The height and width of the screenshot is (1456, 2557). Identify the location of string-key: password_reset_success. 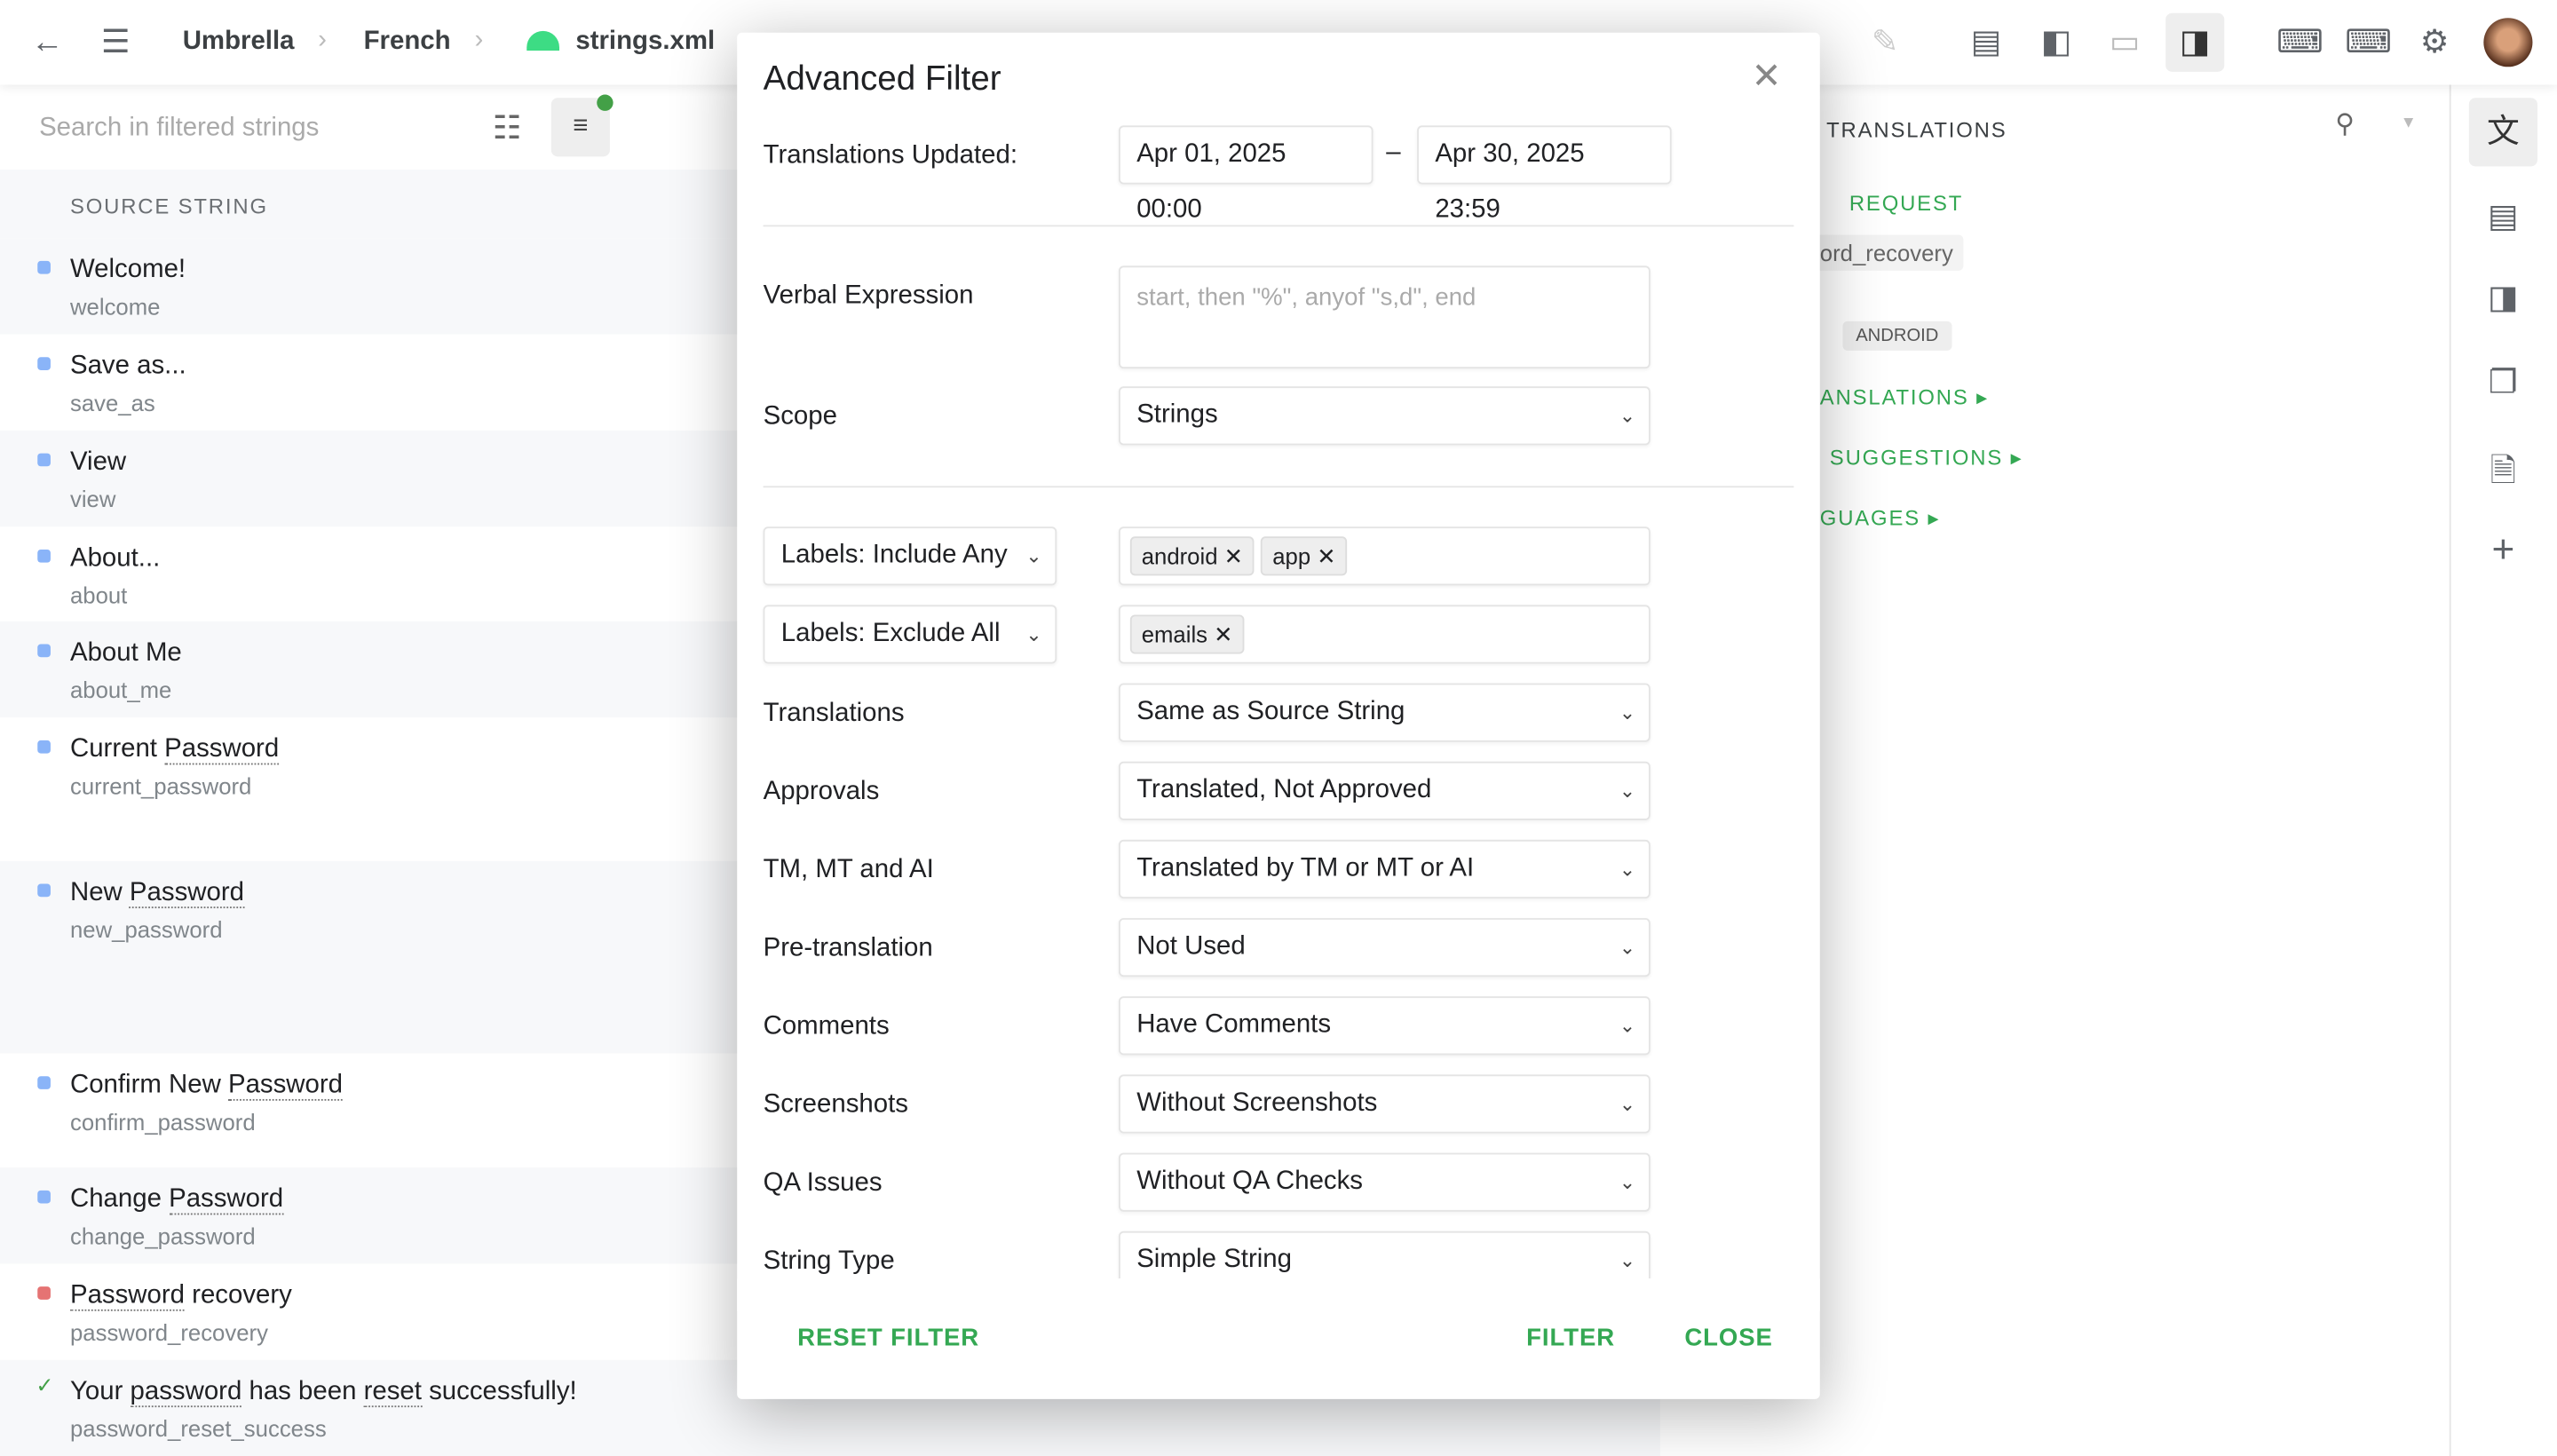
(198, 1428).